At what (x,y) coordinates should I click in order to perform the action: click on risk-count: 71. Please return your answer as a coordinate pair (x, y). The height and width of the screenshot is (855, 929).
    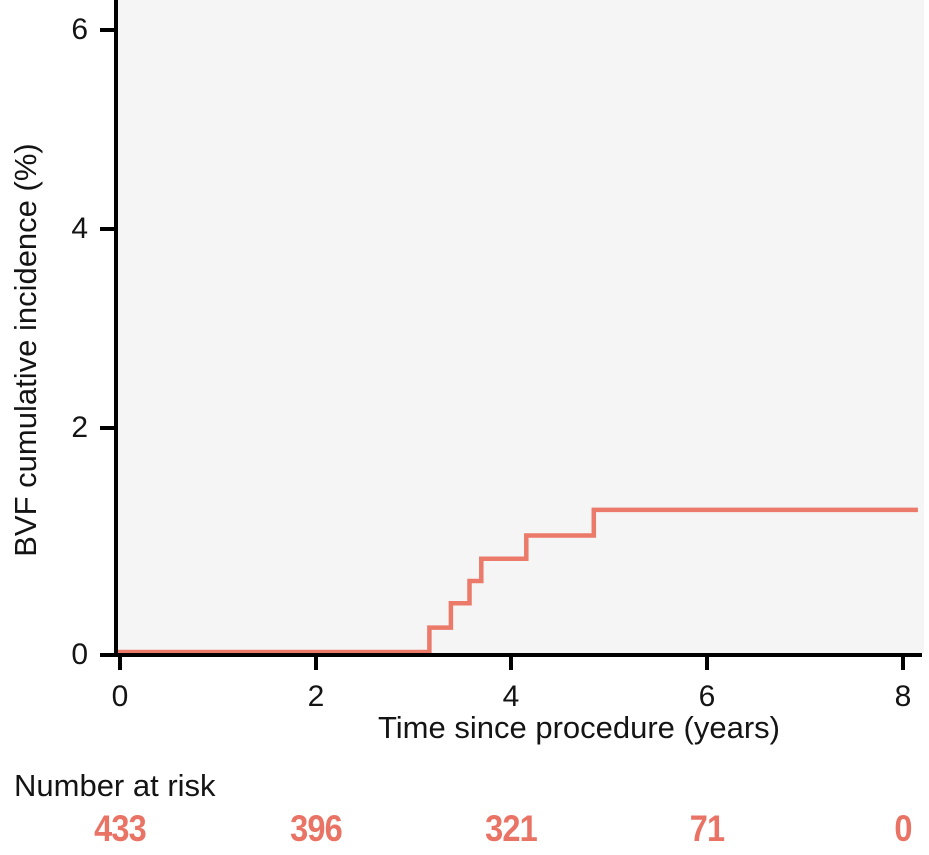
    Looking at the image, I should click on (707, 828).